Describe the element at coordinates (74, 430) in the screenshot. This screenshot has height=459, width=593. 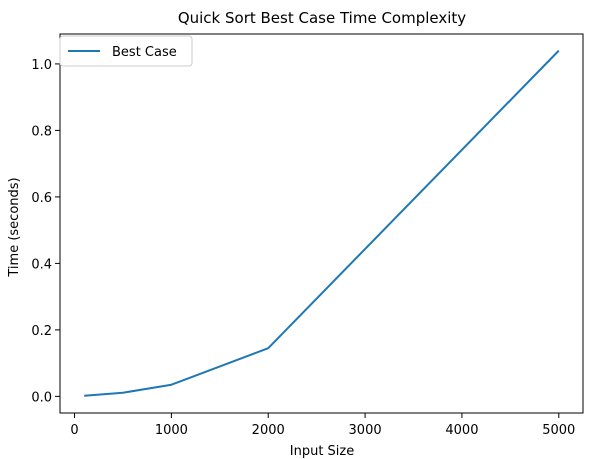
I see `x-tick-label: 0` at that location.